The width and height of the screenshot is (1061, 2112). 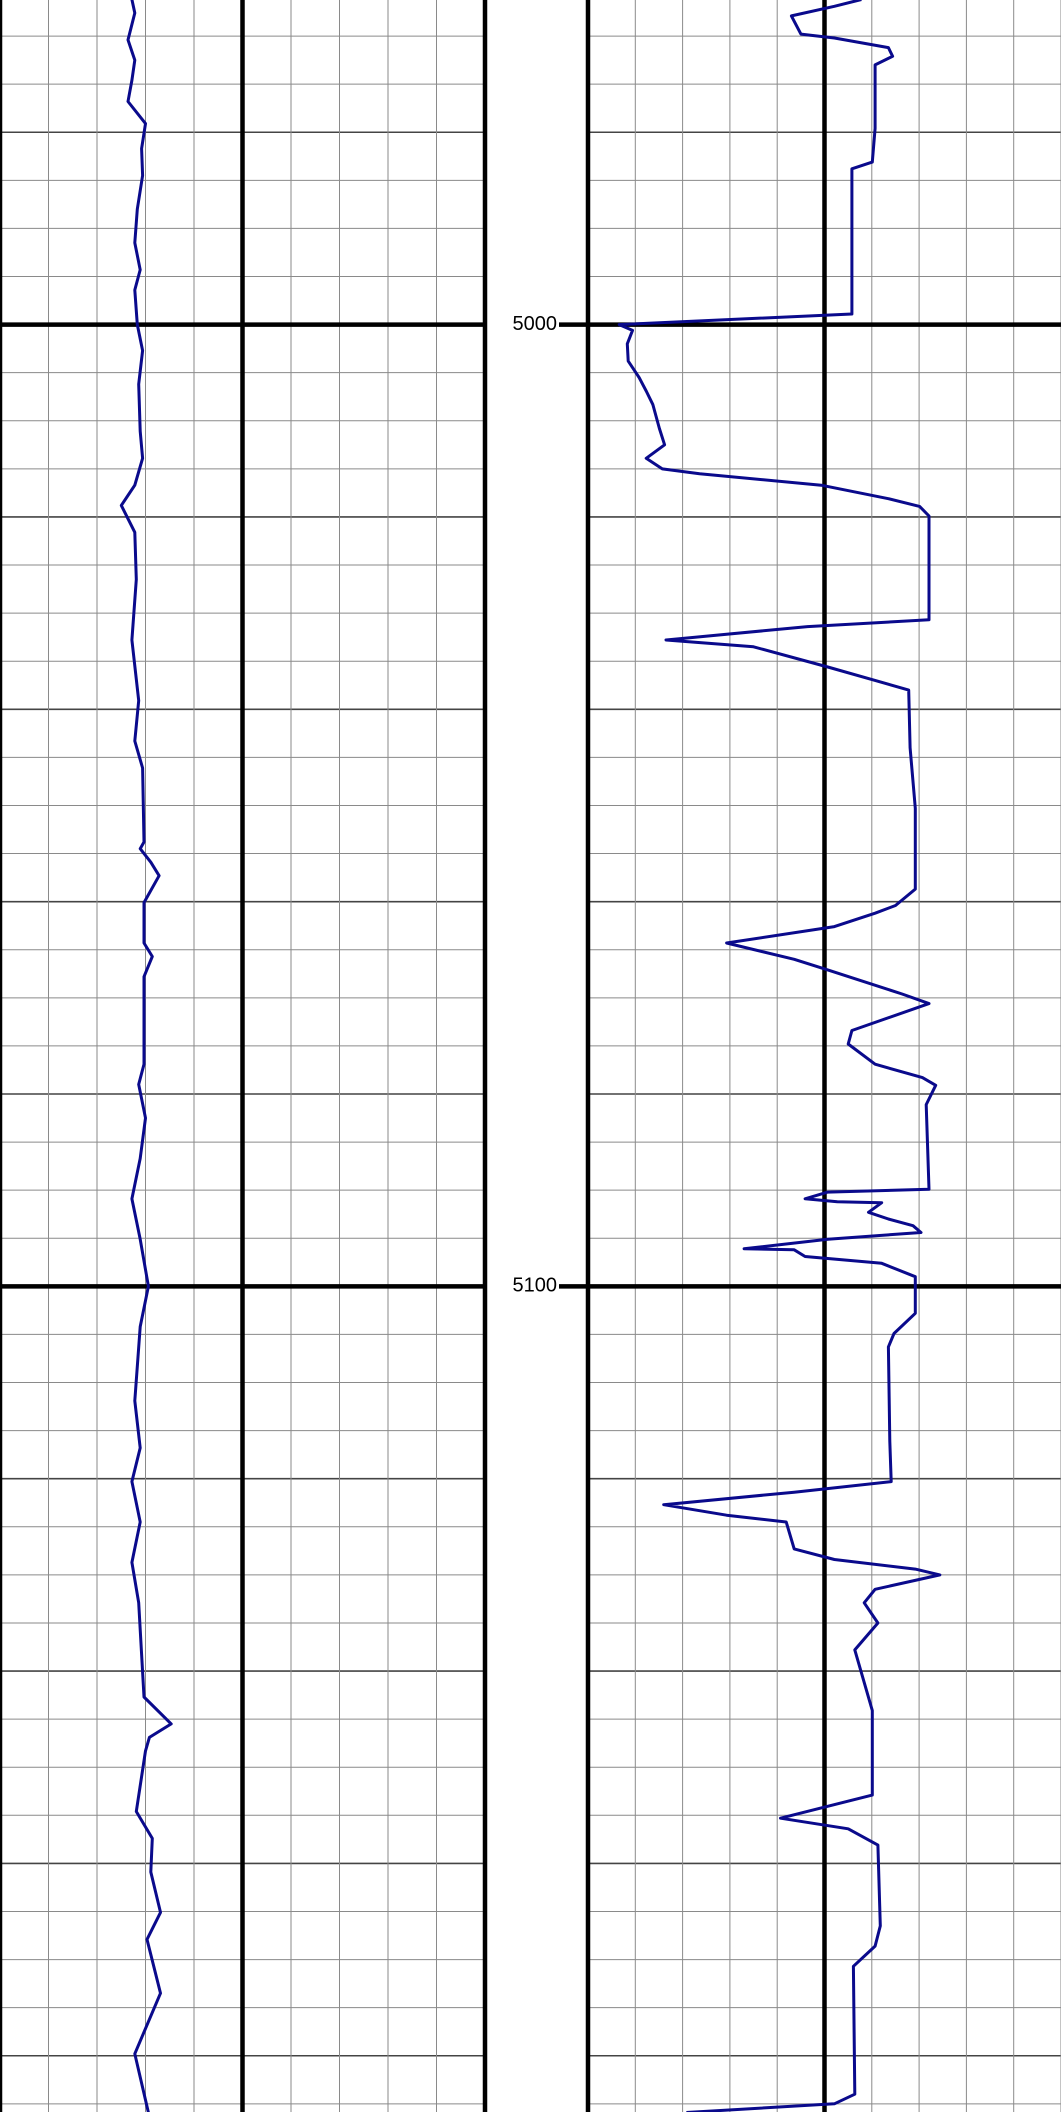 I want to click on log-curve, so click(x=146, y=1056).